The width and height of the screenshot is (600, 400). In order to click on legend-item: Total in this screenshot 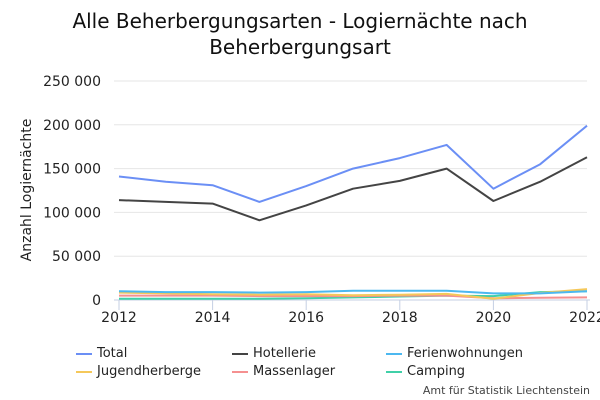, I will do `click(101, 353)`.